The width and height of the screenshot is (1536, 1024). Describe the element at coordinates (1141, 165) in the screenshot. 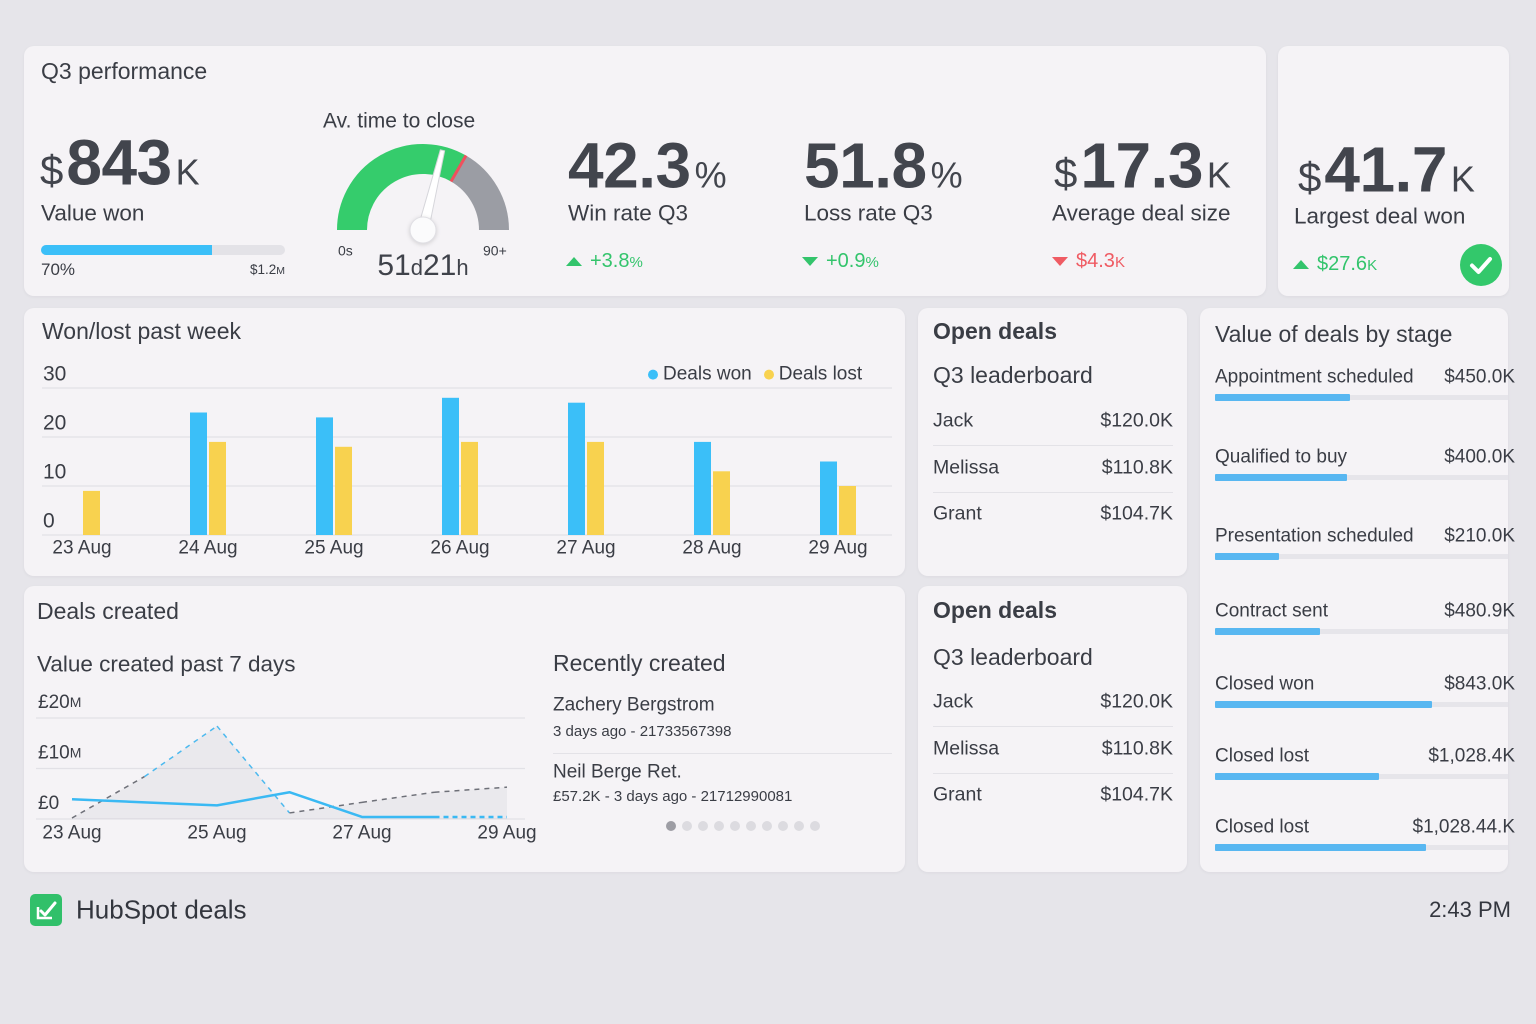

I see `stat-number: 17.3` at that location.